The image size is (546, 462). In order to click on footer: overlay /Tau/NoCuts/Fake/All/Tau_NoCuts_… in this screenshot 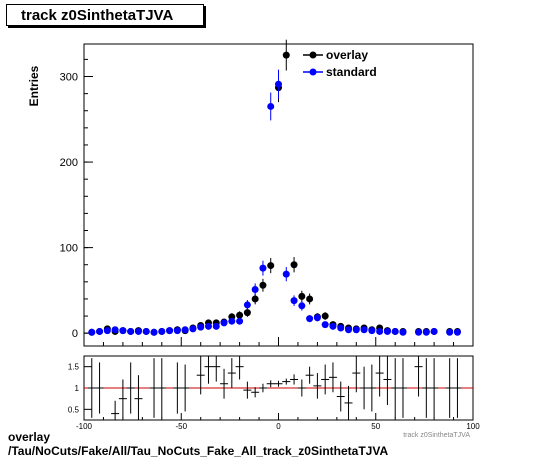, I will do `click(198, 444)`.